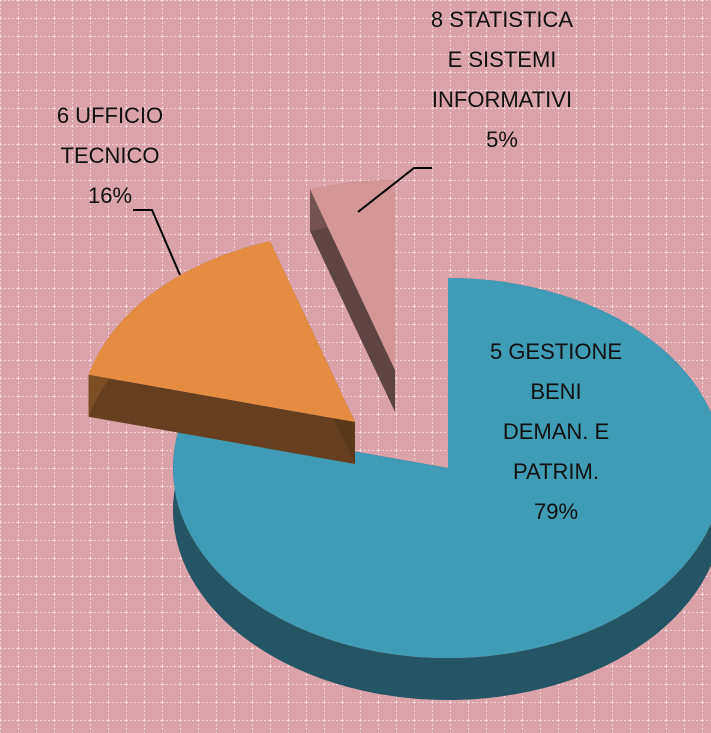 Image resolution: width=711 pixels, height=733 pixels. Describe the element at coordinates (556, 411) in the screenshot. I see `slice-label: 5 GESTIONE BENI DEMAN. E PATRIM.` at that location.